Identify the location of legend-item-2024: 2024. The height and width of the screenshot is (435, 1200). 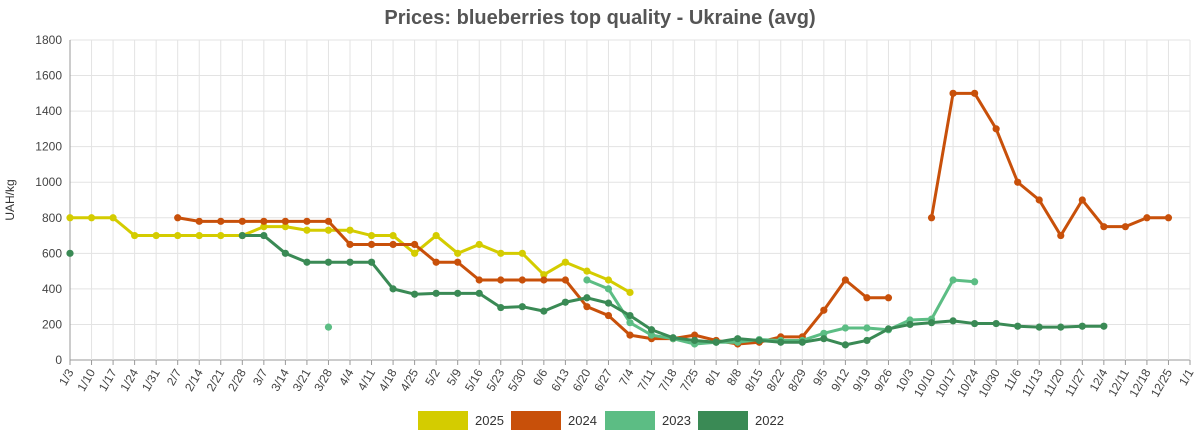
(554, 420).